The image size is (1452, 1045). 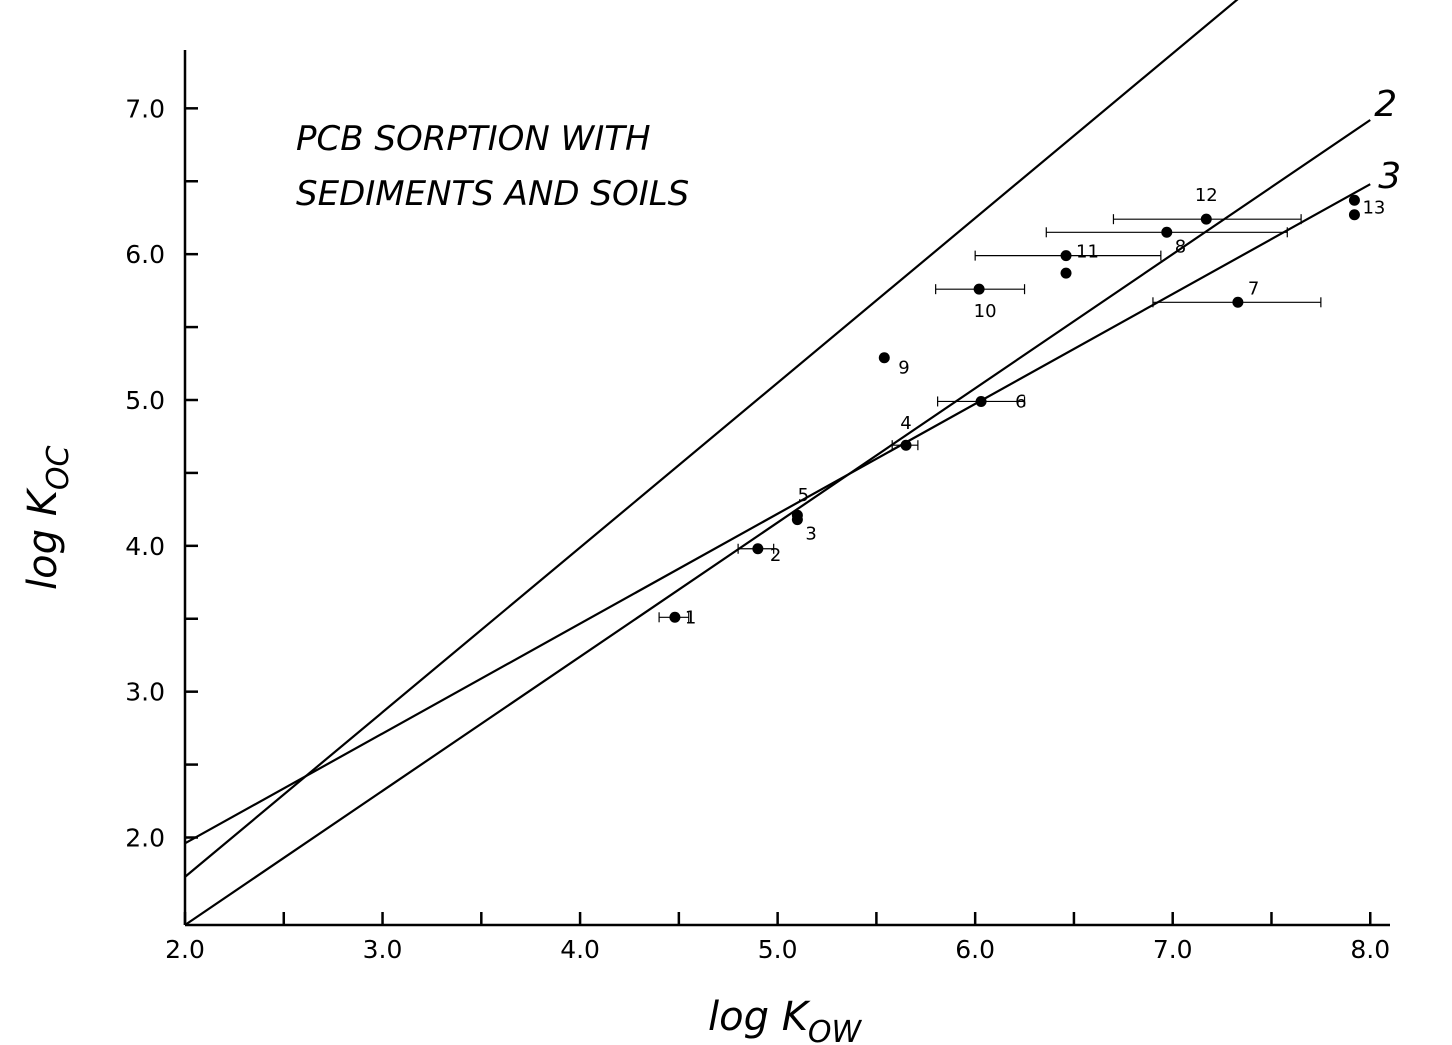 What do you see at coordinates (145, 546) in the screenshot?
I see `y-tick-label: 4.0` at bounding box center [145, 546].